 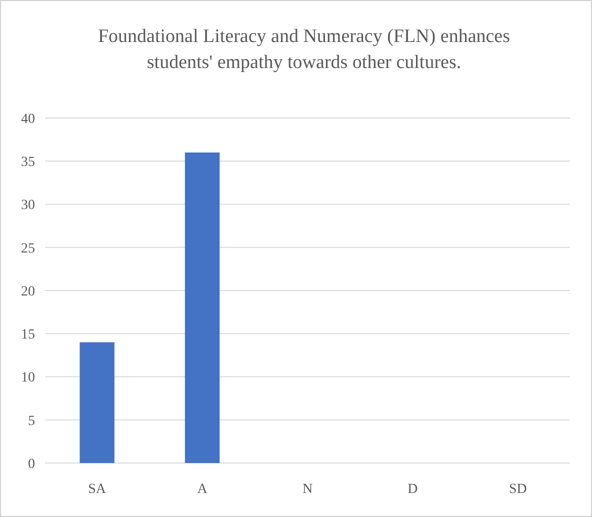 I want to click on x-tick-label: N, so click(x=307, y=489).